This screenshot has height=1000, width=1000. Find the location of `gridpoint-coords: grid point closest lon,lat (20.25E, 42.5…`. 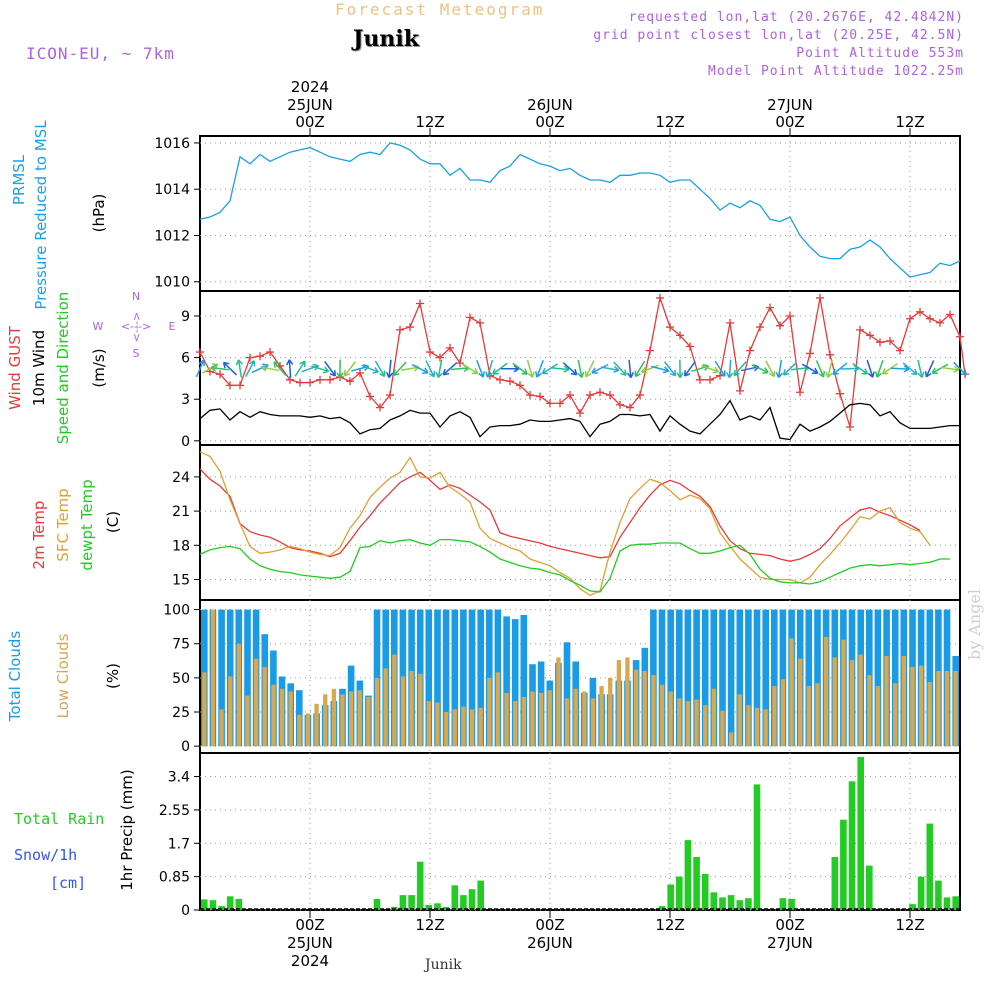

gridpoint-coords: grid point closest lon,lat (20.25E, 42.5… is located at coordinates (778, 35).